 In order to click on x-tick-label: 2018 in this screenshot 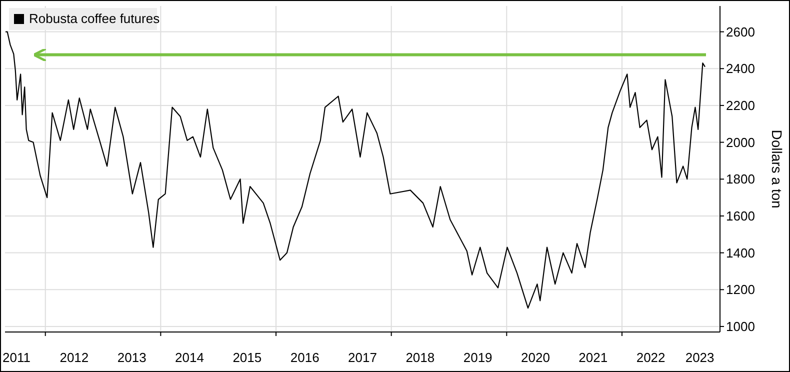, I will do `click(420, 357)`.